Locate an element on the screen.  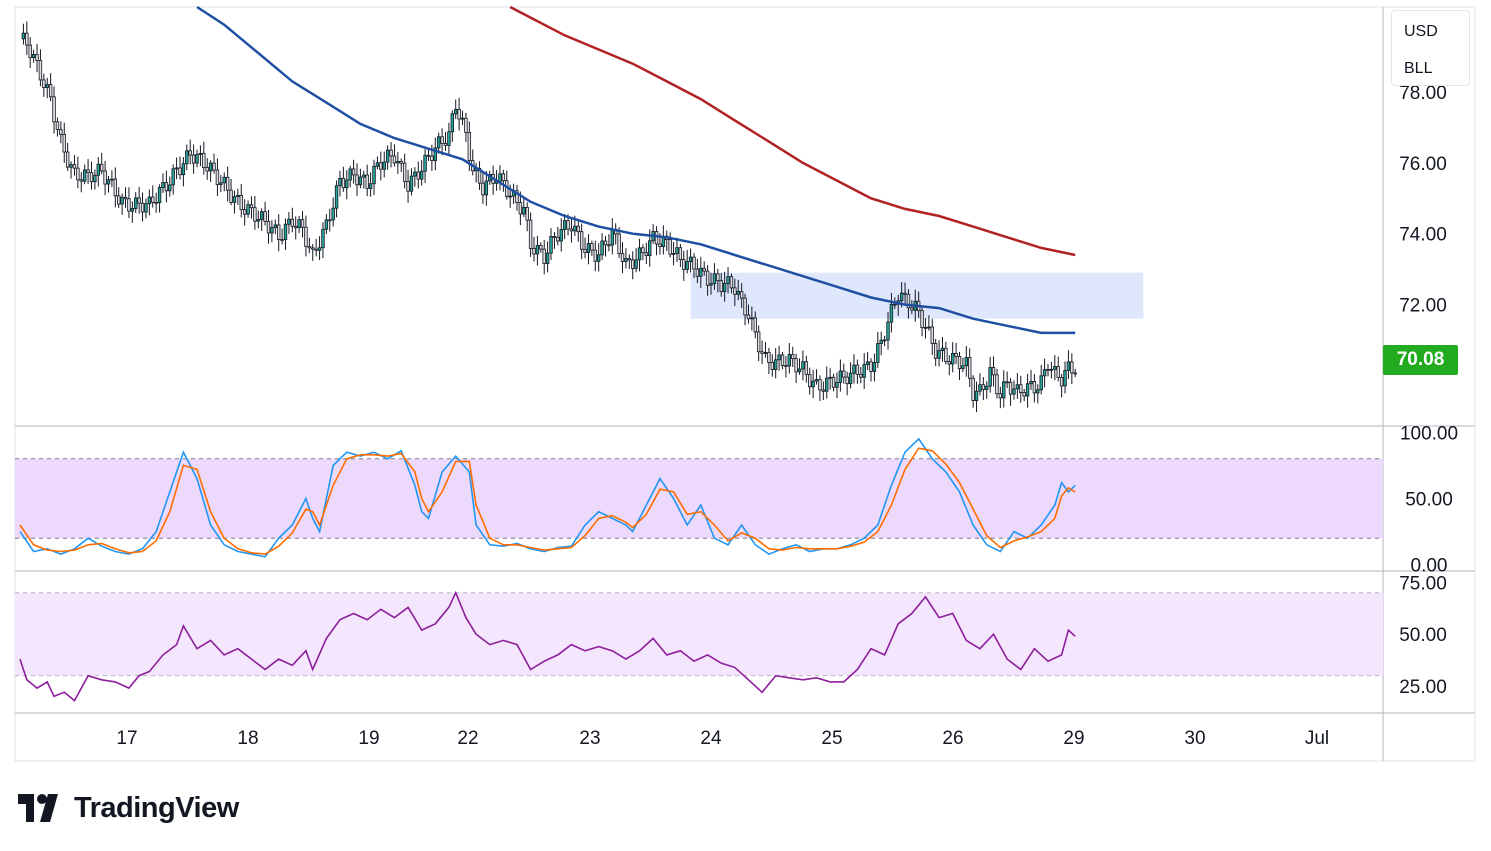
time-tick-label: 22 is located at coordinates (467, 738).